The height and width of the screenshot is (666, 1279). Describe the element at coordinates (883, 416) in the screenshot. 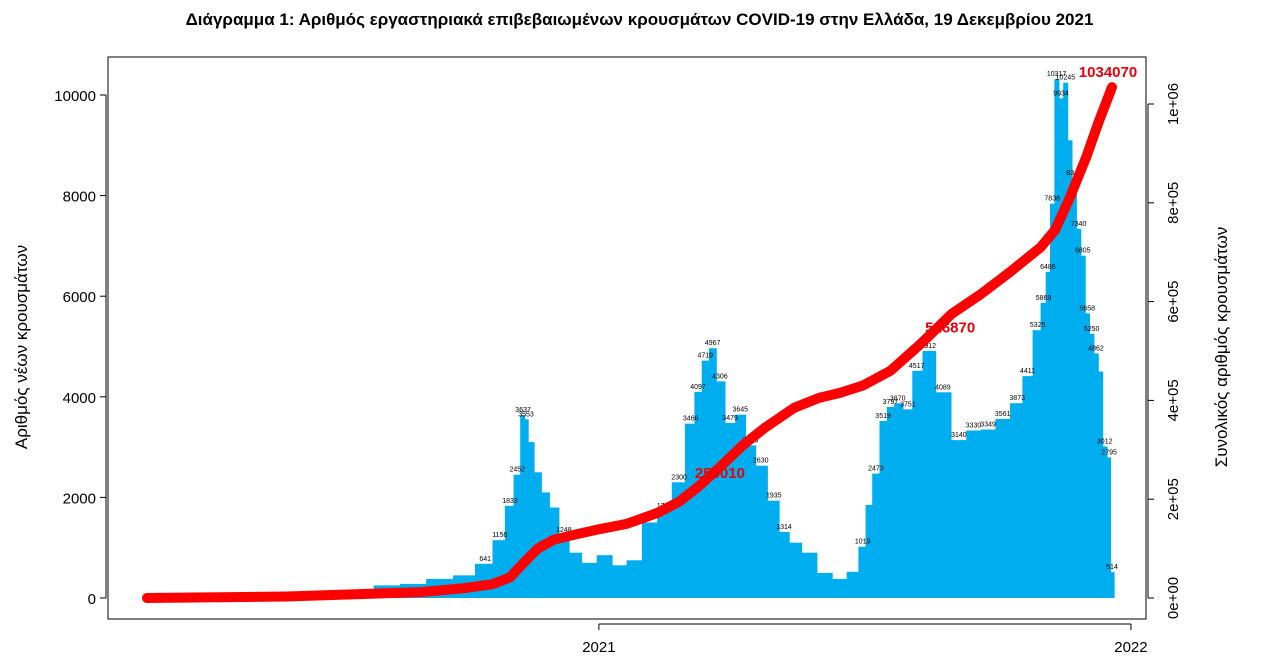

I see `bar-label: 3519` at that location.